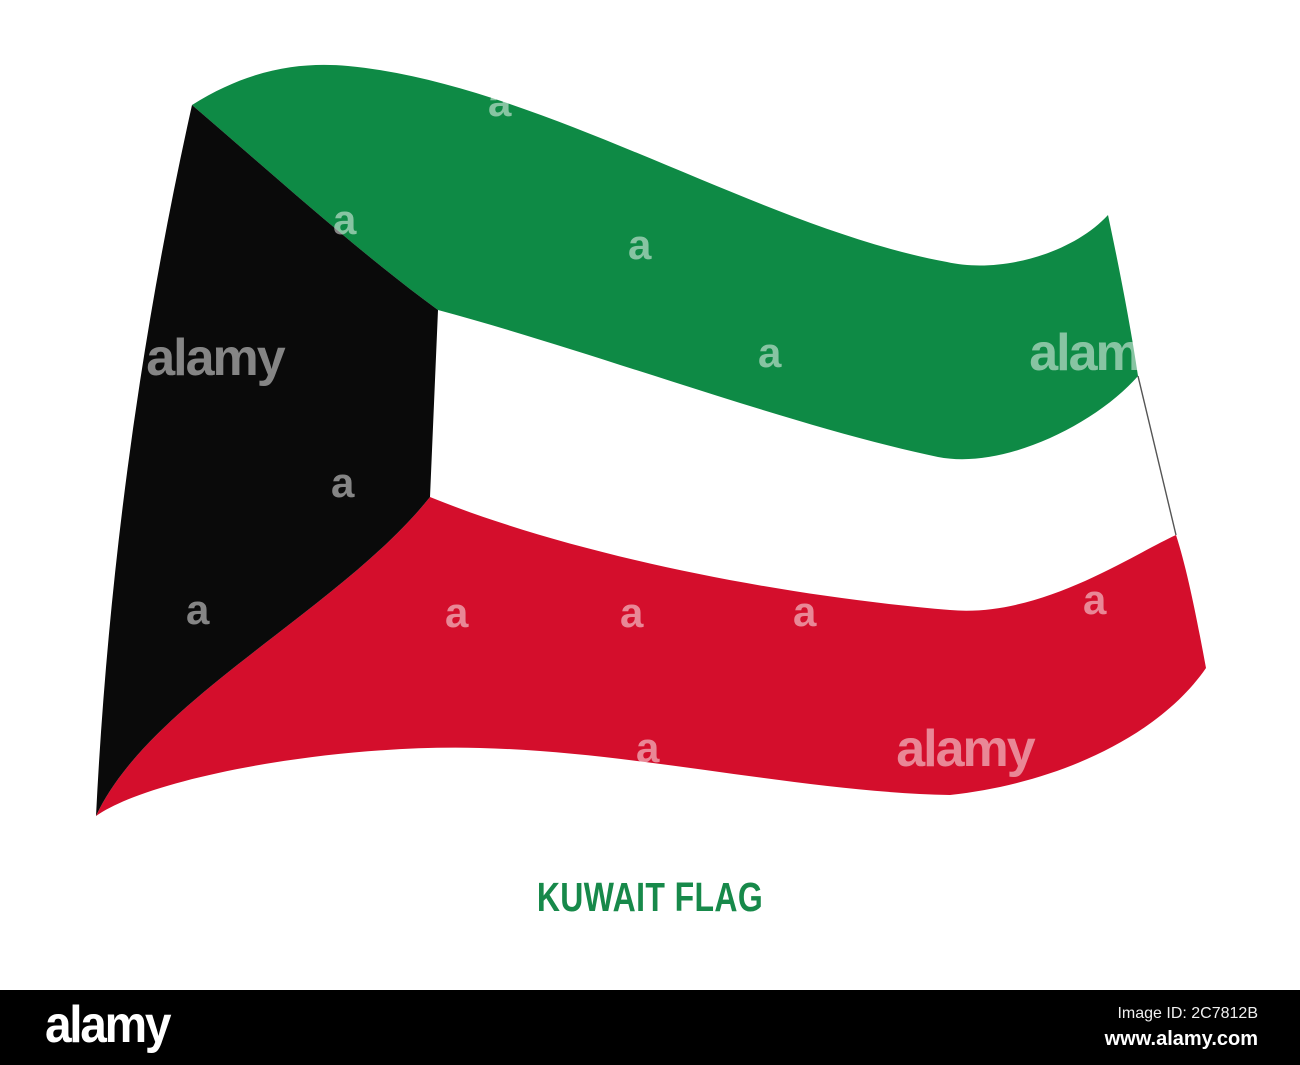 The height and width of the screenshot is (1065, 1300). I want to click on footer-bar: alamy Image ID: 2C7812B www.alamy.com, so click(650, 1027).